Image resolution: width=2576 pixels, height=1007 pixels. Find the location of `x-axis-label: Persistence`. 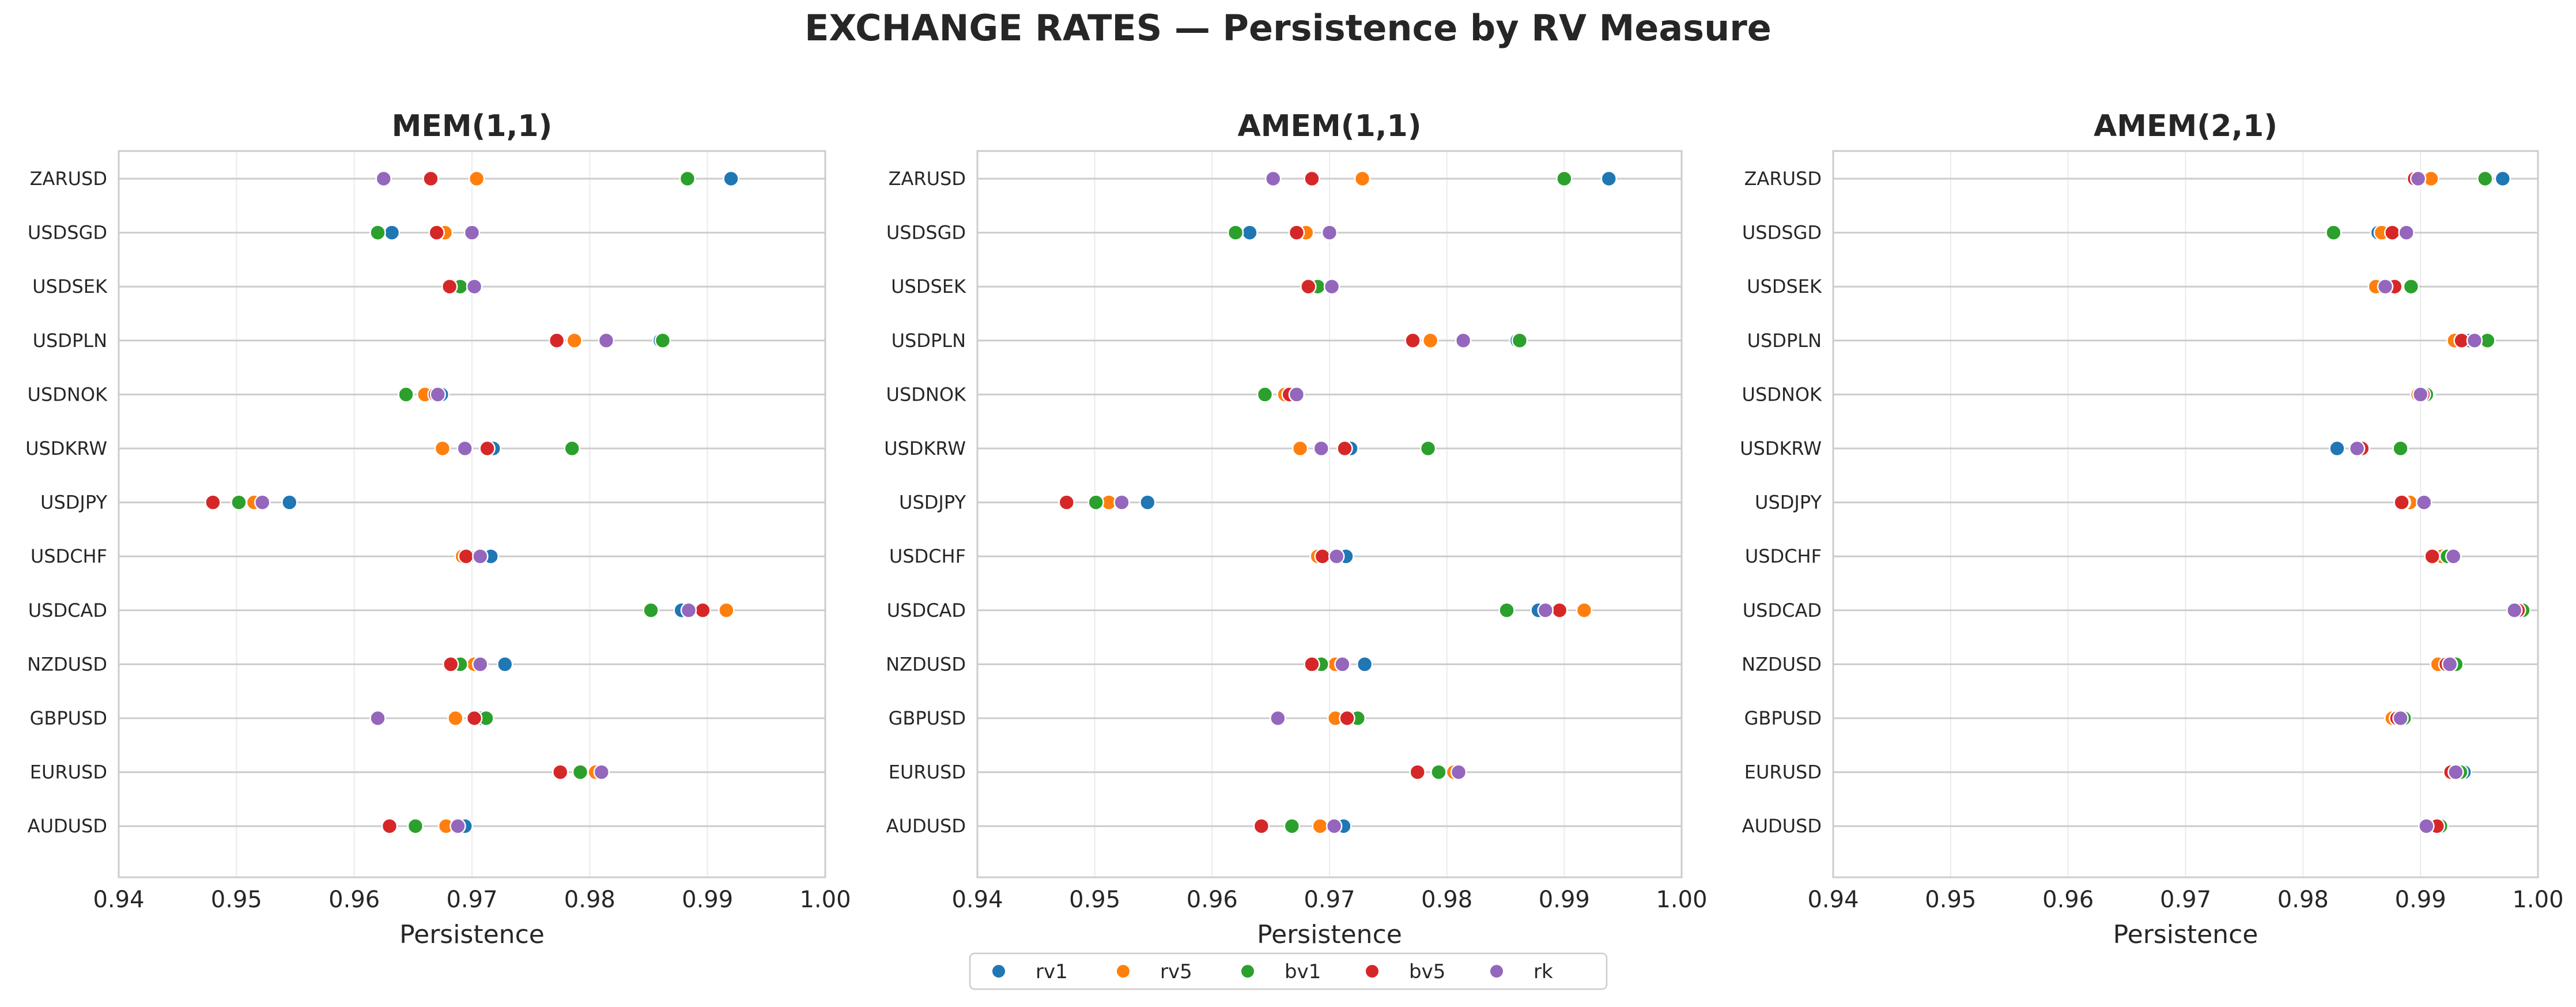

x-axis-label: Persistence is located at coordinates (472, 934).